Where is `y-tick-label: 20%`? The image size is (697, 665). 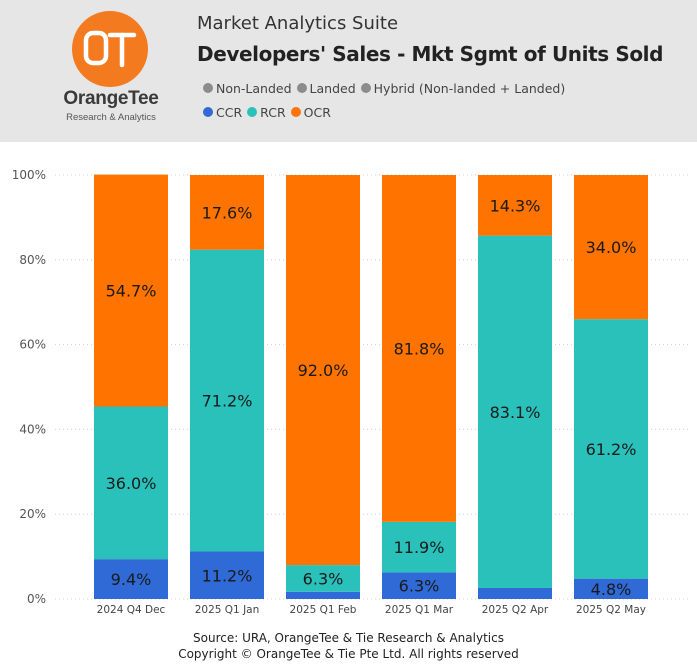
y-tick-label: 20% is located at coordinates (32, 514).